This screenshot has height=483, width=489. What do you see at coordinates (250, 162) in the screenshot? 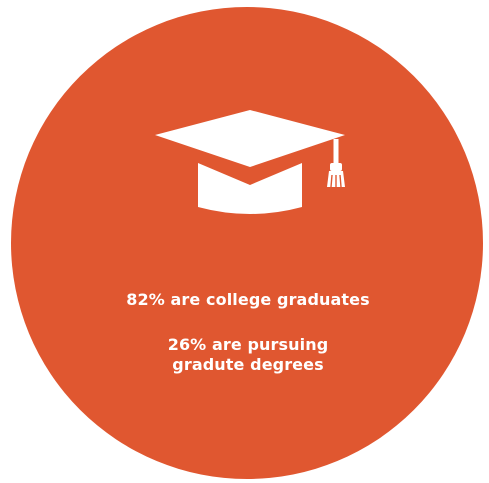
I see `graduation-cap-icon` at bounding box center [250, 162].